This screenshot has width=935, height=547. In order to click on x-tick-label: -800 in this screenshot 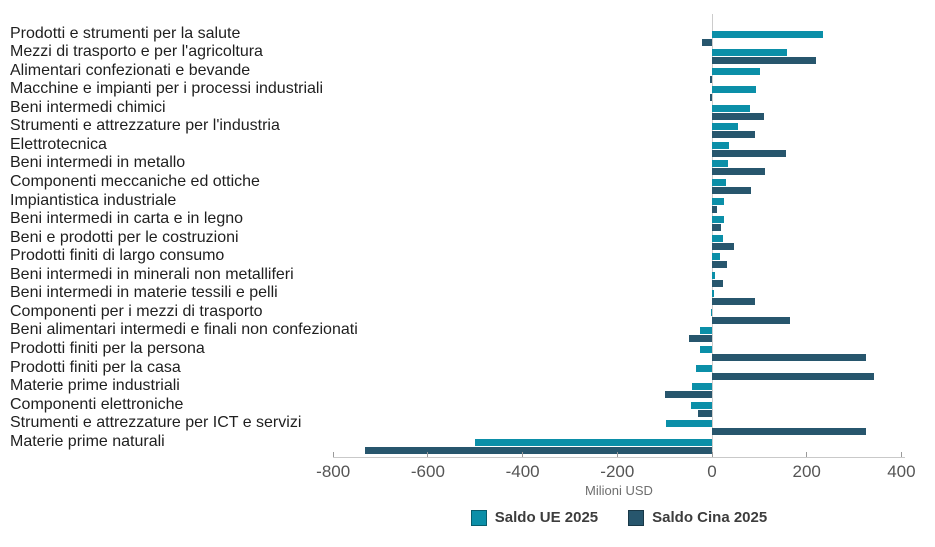, I will do `click(333, 471)`.